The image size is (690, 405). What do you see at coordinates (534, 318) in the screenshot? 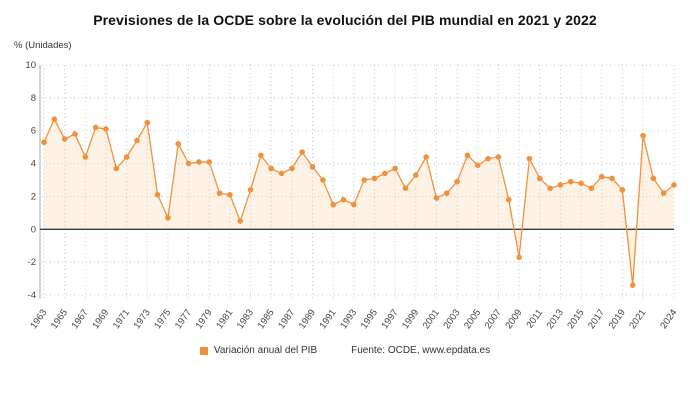
I see `svg-text: 2011` at bounding box center [534, 318].